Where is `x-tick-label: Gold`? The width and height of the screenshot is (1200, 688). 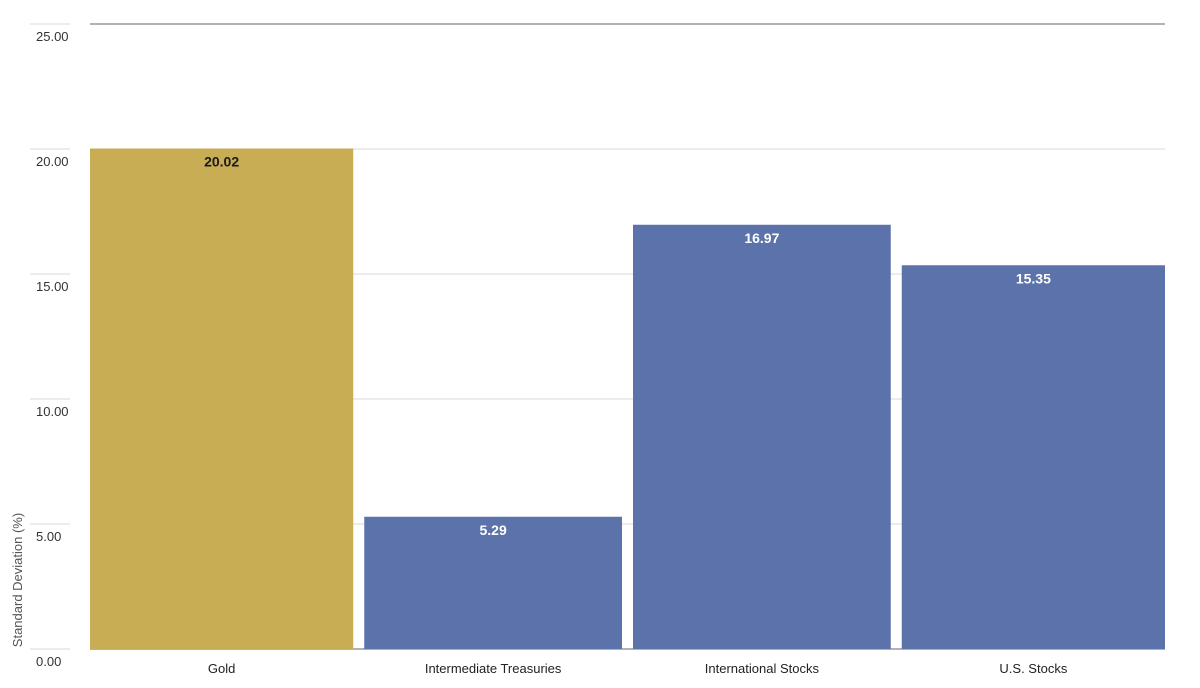
x-tick-label: Gold is located at coordinates (221, 668).